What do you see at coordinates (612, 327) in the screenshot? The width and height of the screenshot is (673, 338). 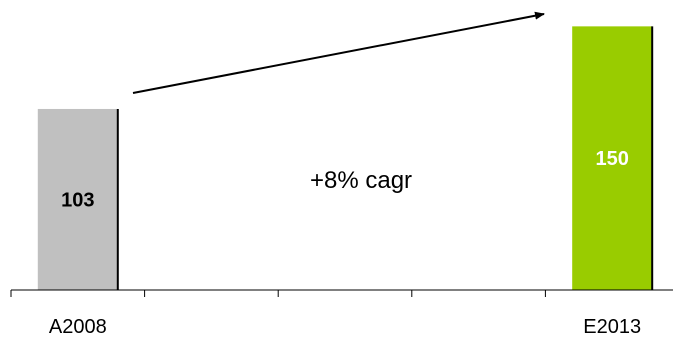 I see `tick-label-E2013: E2013` at bounding box center [612, 327].